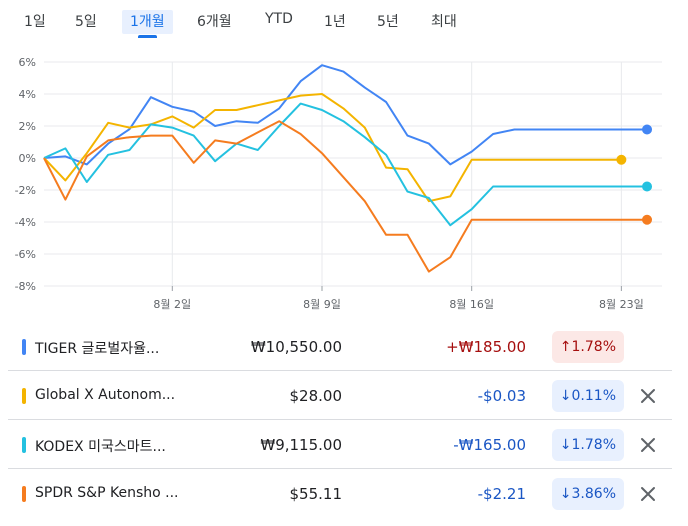  What do you see at coordinates (296, 347) in the screenshot?
I see `security-price: ₩10,550.00` at bounding box center [296, 347].